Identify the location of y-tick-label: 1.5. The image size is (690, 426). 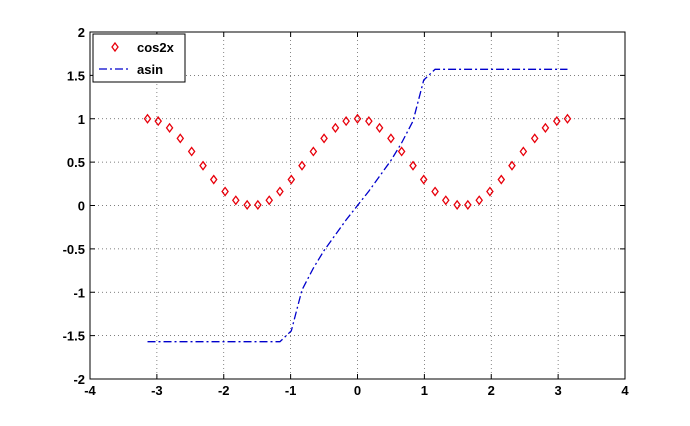
(76, 75).